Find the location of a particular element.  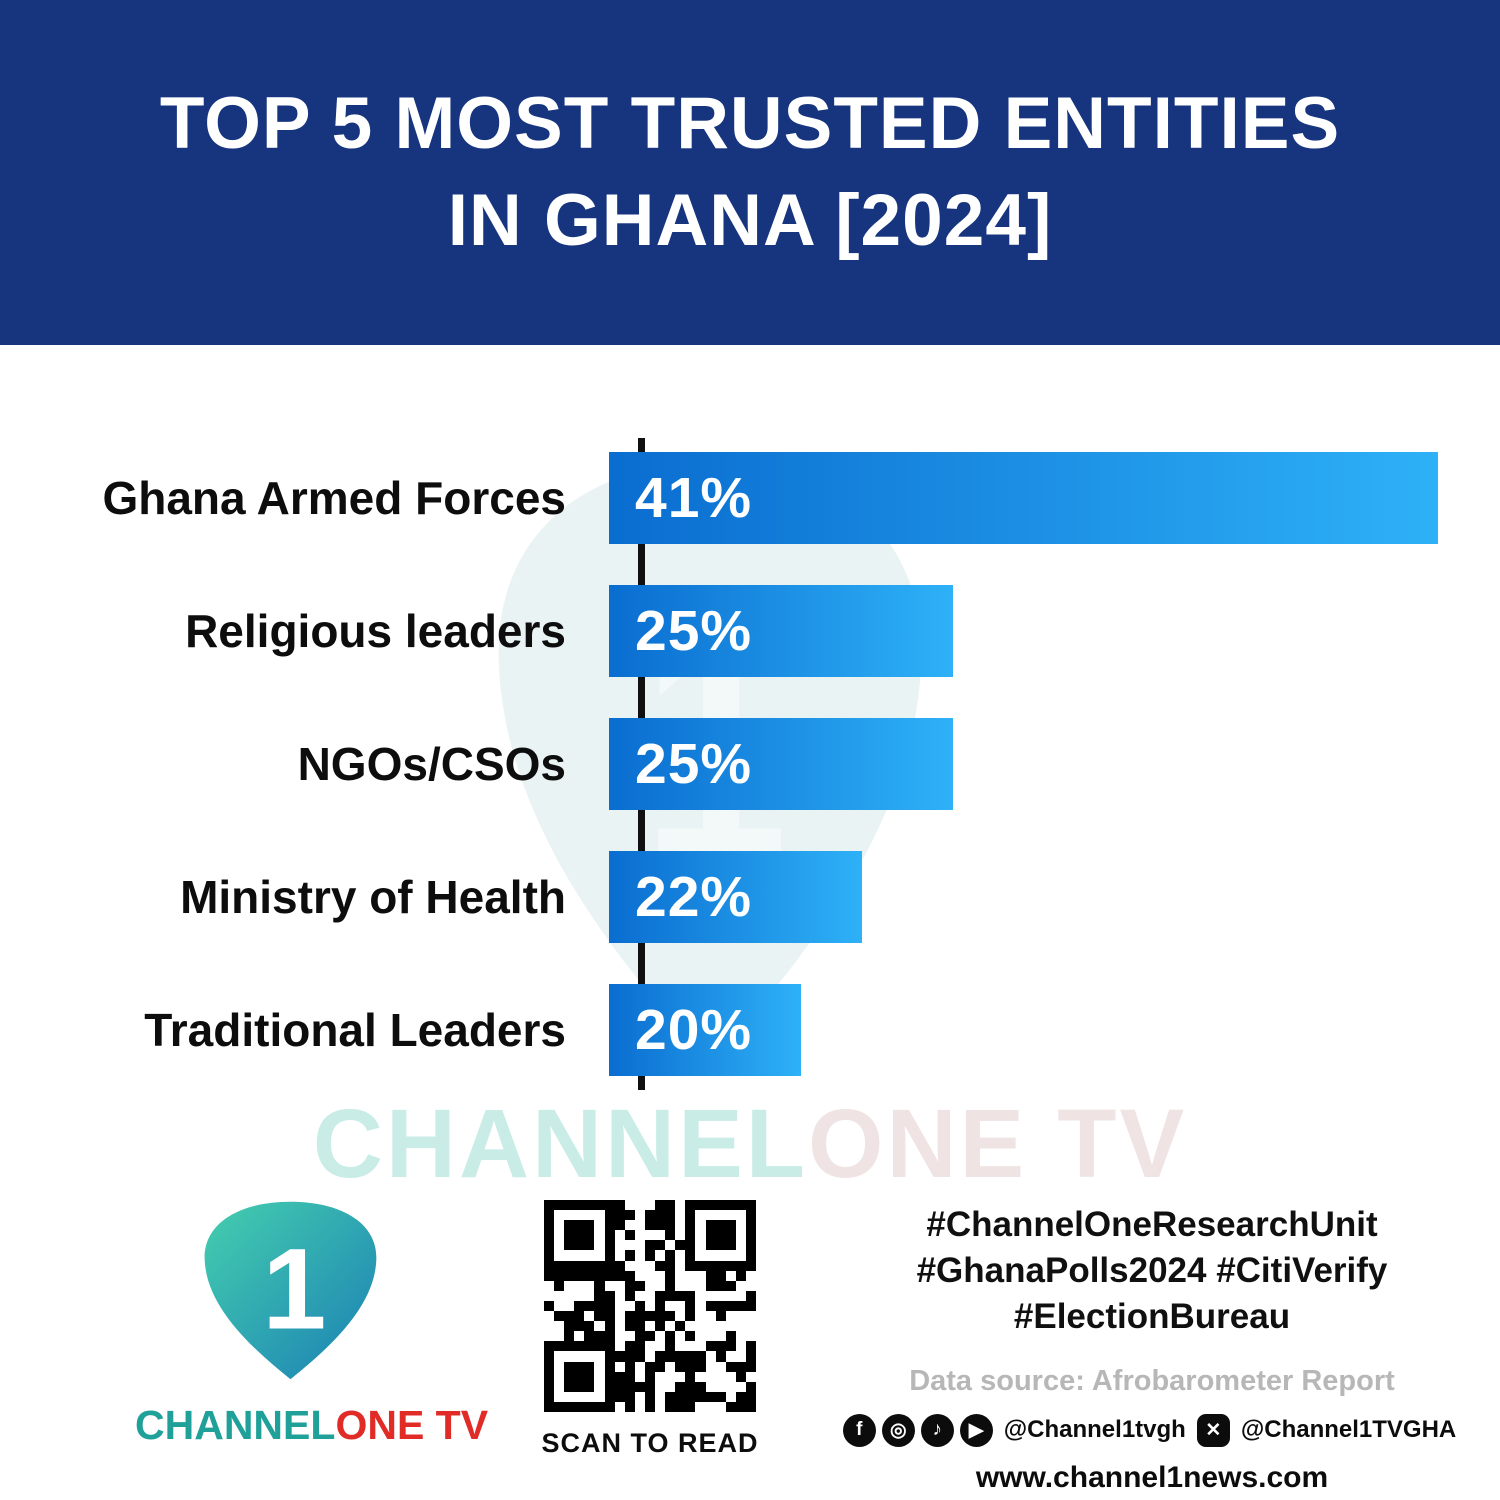

bar-track: 22% is located at coordinates (1020, 897).